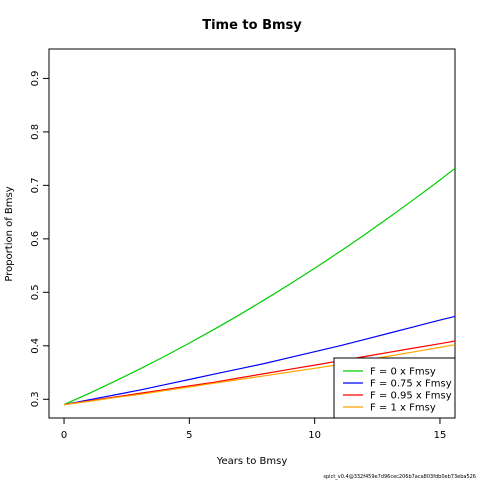 The image size is (480, 480). I want to click on legend-label-0: F = 0 x Fmsy, so click(403, 372).